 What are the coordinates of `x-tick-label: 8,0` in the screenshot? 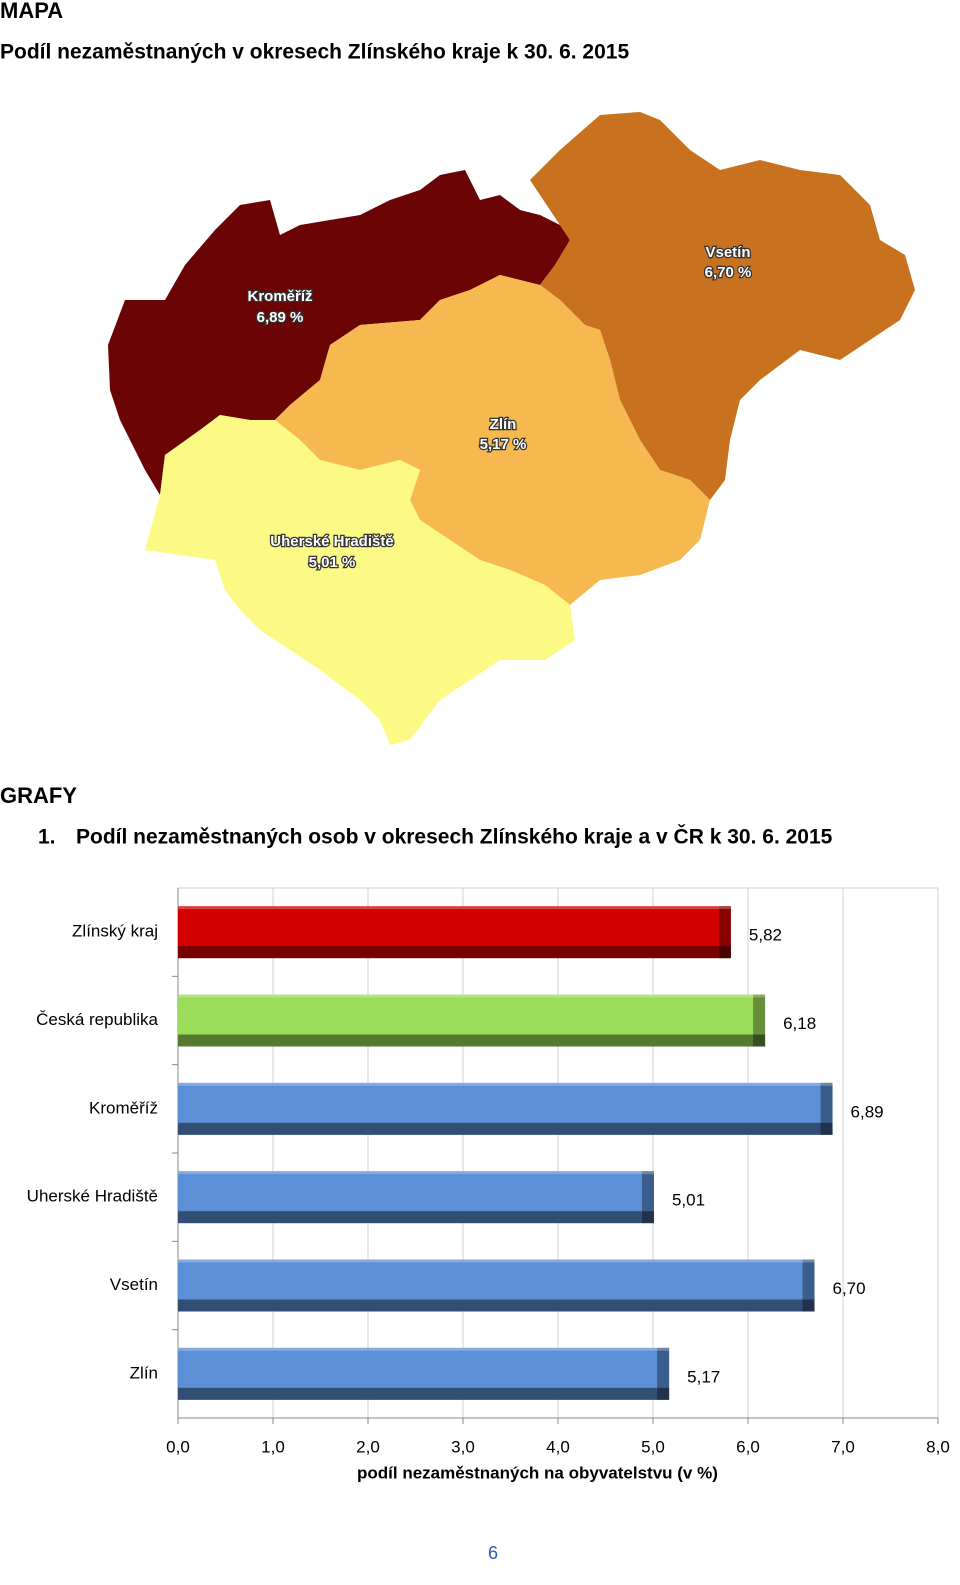 It's located at (938, 1446).